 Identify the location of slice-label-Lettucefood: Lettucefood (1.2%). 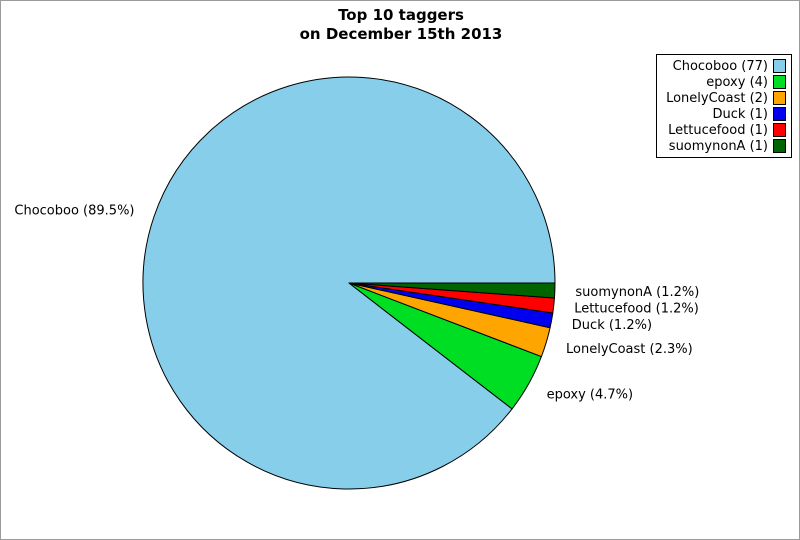
(636, 308).